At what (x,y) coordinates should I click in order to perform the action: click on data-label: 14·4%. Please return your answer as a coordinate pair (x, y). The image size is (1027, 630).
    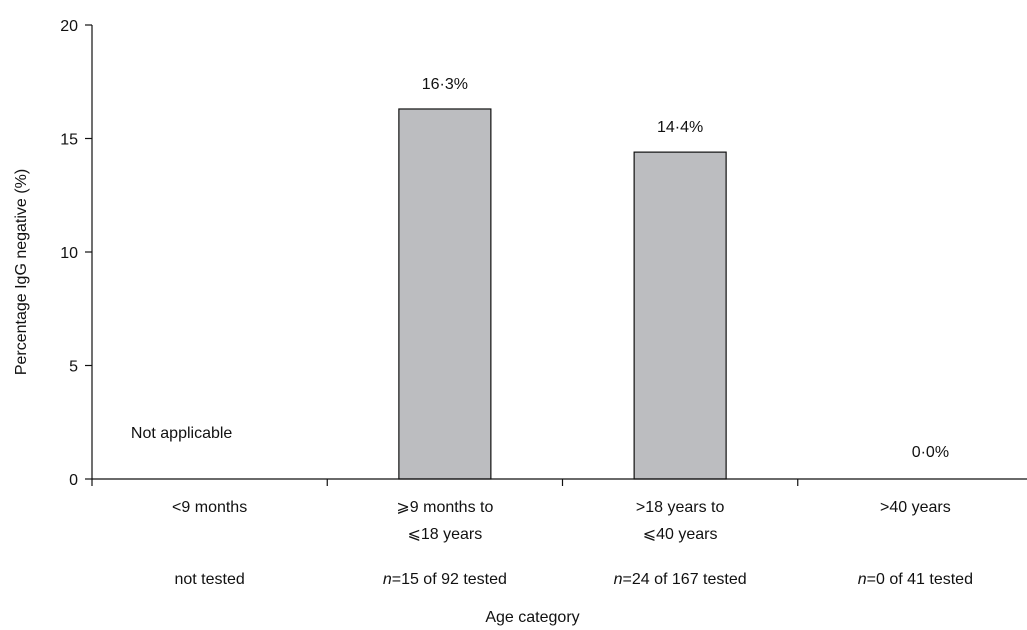
    Looking at the image, I should click on (680, 127).